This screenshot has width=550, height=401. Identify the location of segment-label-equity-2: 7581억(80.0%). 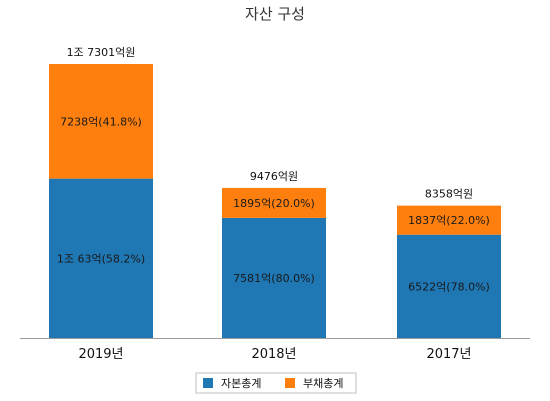
(274, 278).